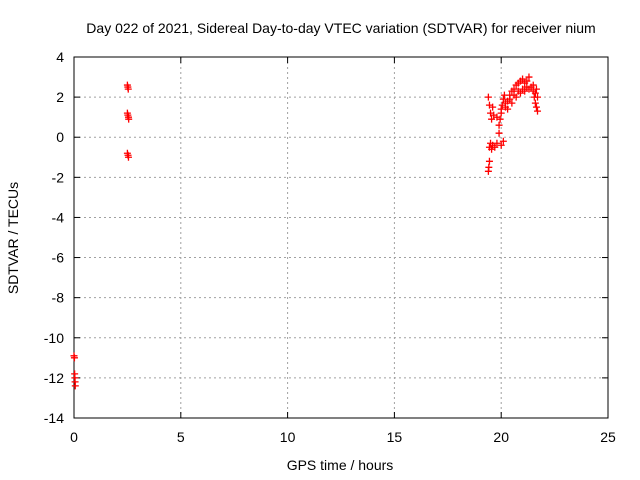  What do you see at coordinates (13, 238) in the screenshot?
I see `y-axis-label: SDTVAR / TECUs` at bounding box center [13, 238].